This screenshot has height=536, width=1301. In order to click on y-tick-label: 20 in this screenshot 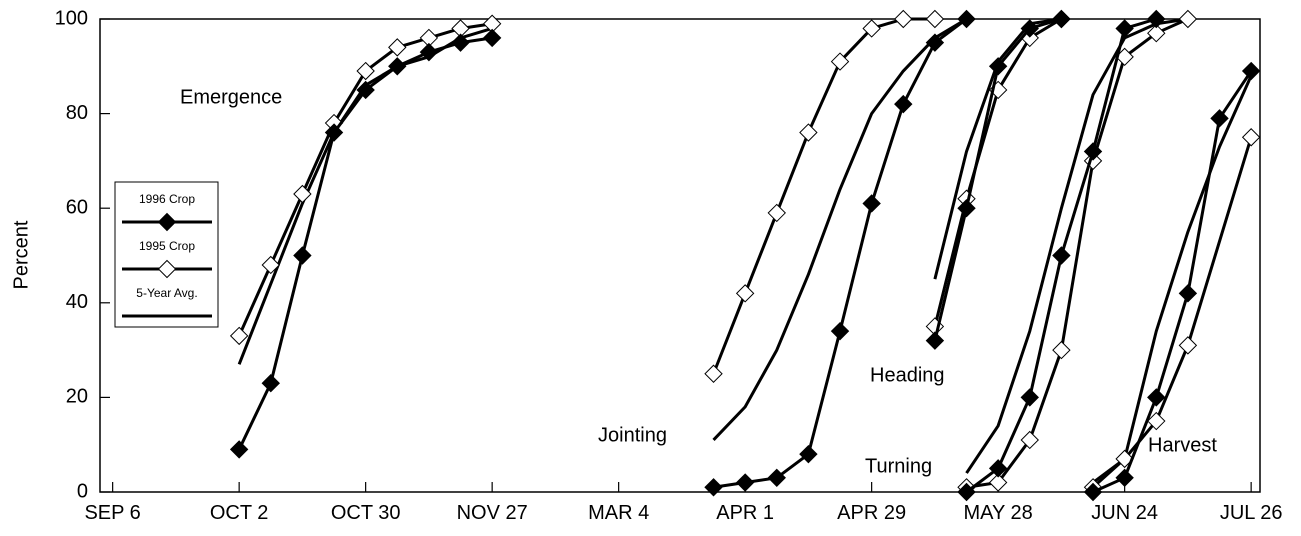, I will do `click(77, 397)`.